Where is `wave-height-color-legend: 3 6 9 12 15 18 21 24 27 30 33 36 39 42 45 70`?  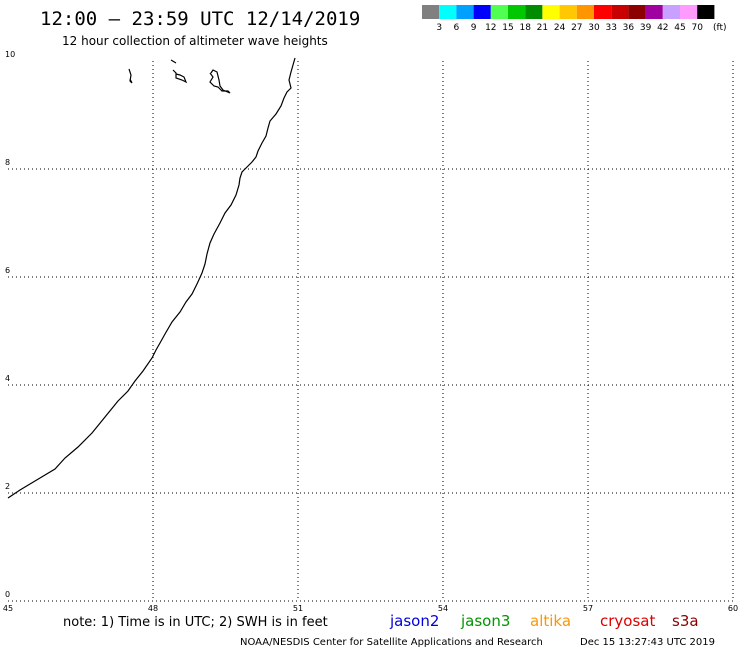
wave-height-color-legend: 3 6 9 12 15 18 21 24 27 30 33 36 39 42 45 70 is located at coordinates (568, 19).